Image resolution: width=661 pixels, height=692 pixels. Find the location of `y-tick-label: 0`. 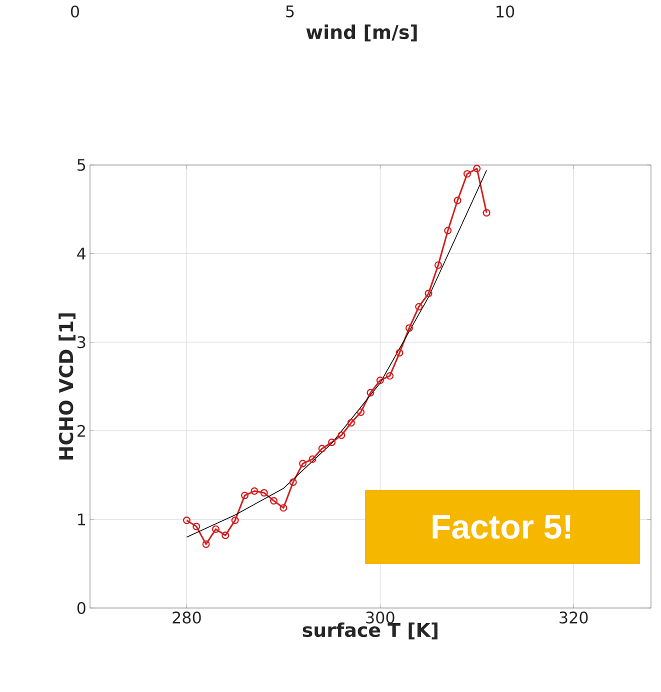

y-tick-label: 0 is located at coordinates (81, 608).